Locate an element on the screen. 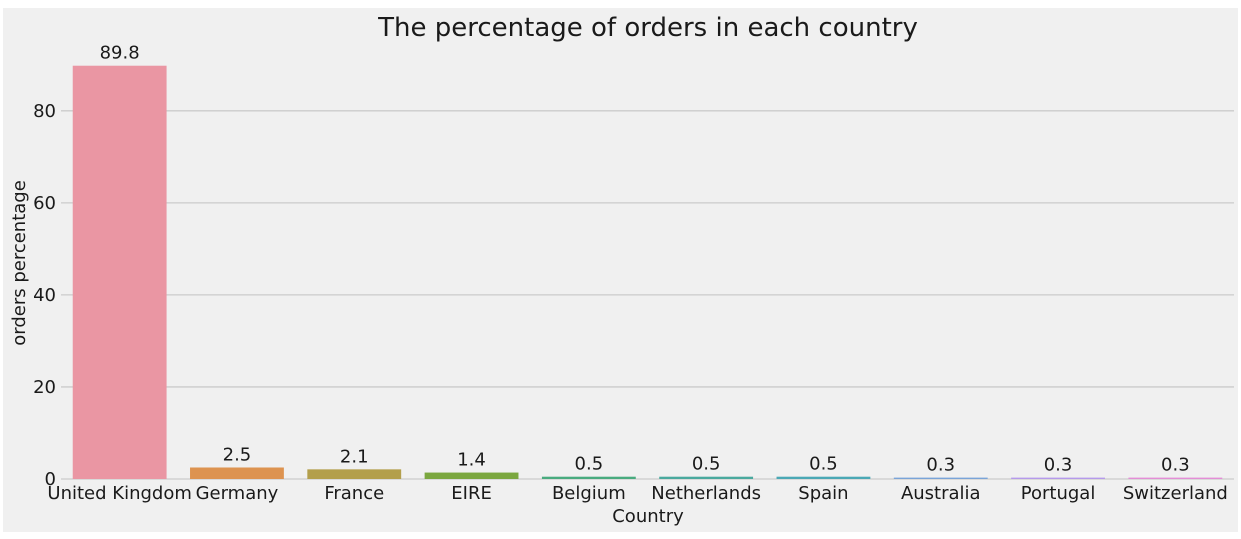 The width and height of the screenshot is (1241, 539). x-tick-label: Germany is located at coordinates (237, 493).